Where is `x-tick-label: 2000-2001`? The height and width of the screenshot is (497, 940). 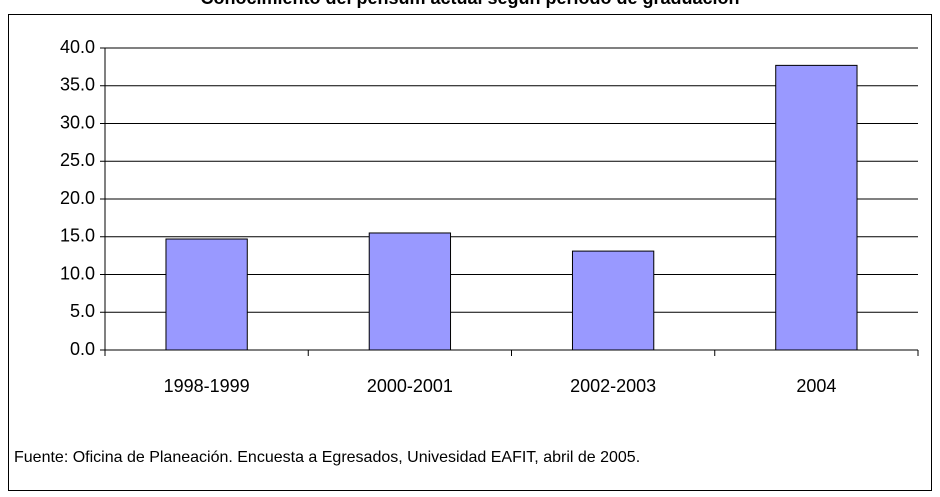 x-tick-label: 2000-2001 is located at coordinates (410, 386).